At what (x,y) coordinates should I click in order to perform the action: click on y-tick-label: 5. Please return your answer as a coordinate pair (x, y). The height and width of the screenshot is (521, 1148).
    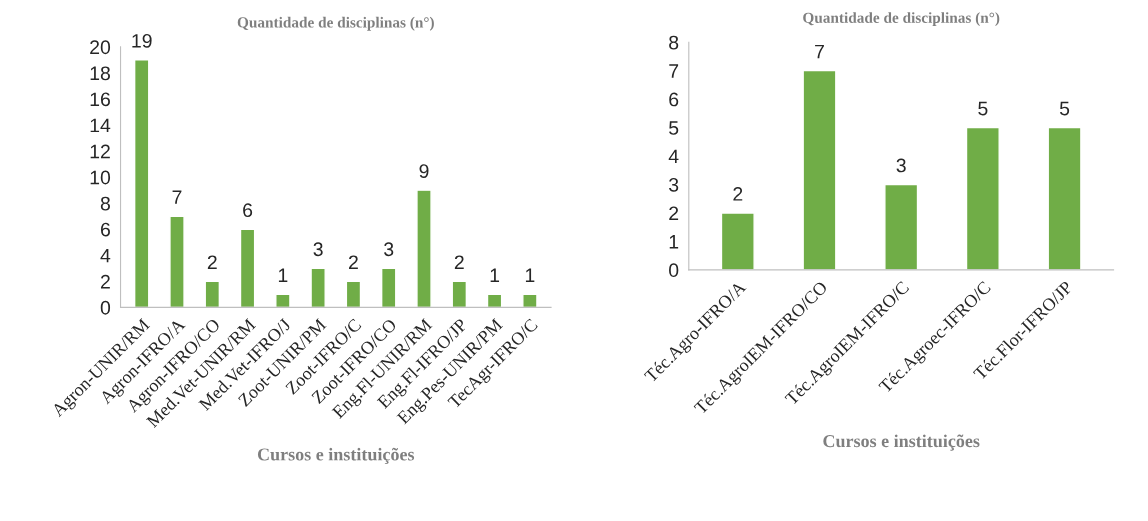
    Looking at the image, I should click on (674, 128).